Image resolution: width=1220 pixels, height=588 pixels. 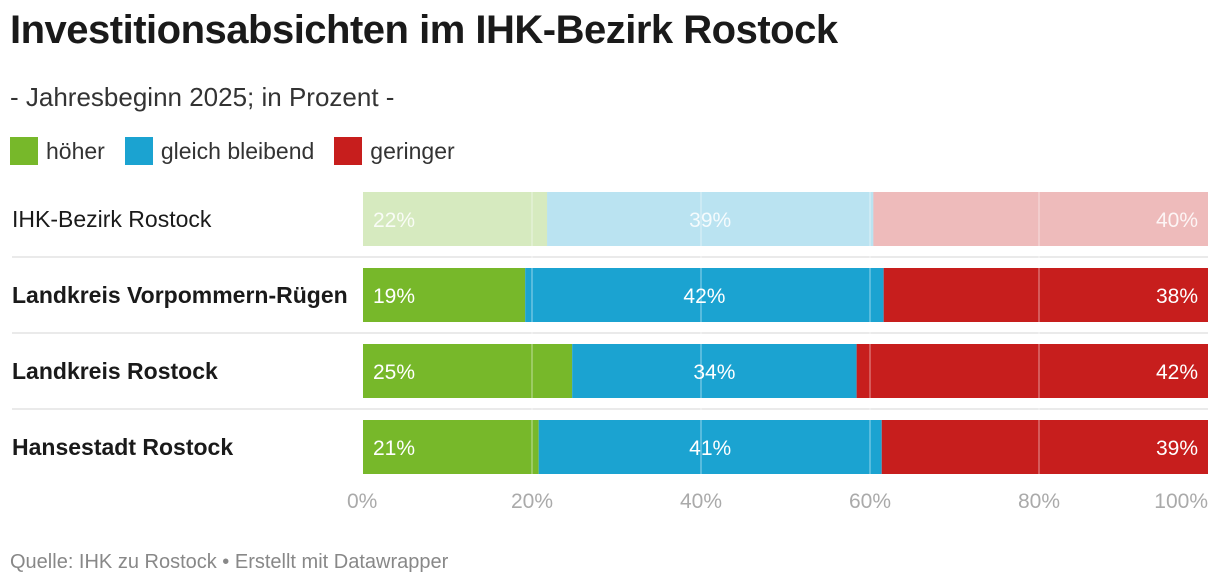 I want to click on legend-item-geringer: geringer, so click(x=394, y=151).